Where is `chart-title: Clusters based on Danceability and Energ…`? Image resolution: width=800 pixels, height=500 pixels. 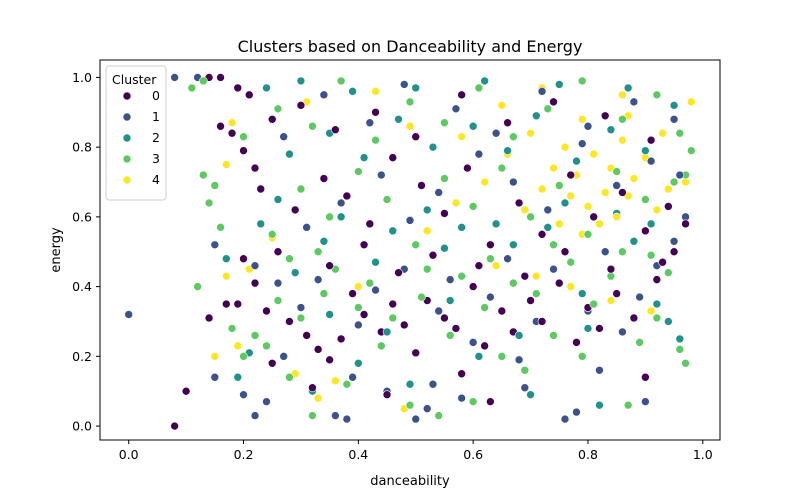
chart-title: Clusters based on Danceability and Energ… is located at coordinates (410, 46).